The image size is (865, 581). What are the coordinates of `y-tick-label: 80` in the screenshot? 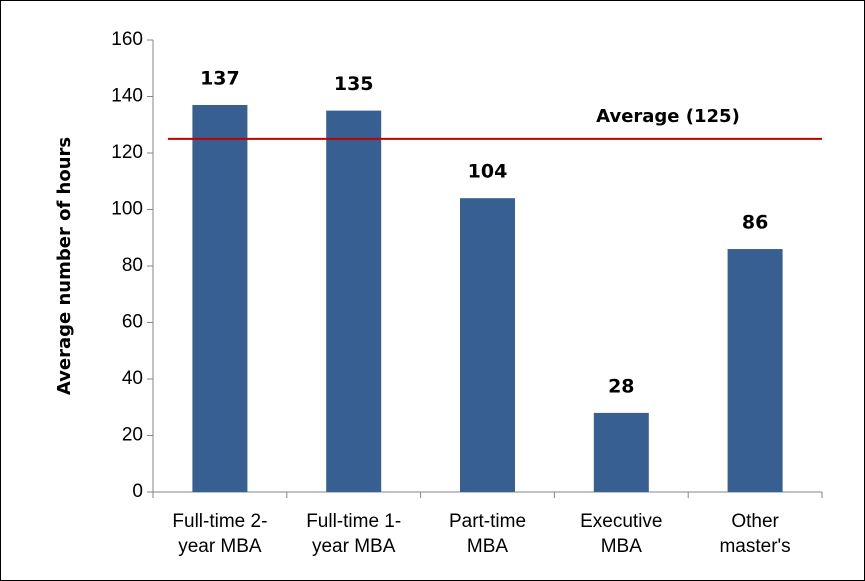 It's located at (132, 265).